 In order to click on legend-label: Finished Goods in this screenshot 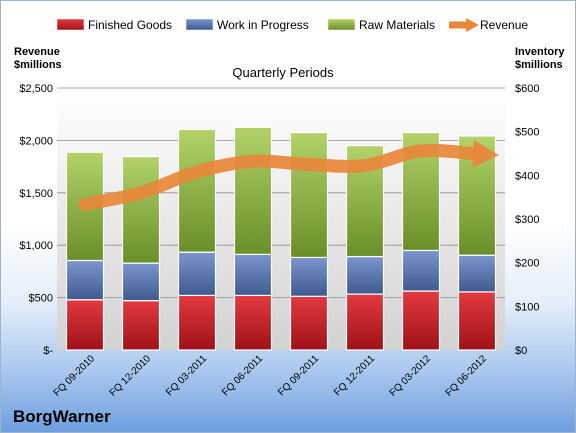, I will do `click(130, 25)`.